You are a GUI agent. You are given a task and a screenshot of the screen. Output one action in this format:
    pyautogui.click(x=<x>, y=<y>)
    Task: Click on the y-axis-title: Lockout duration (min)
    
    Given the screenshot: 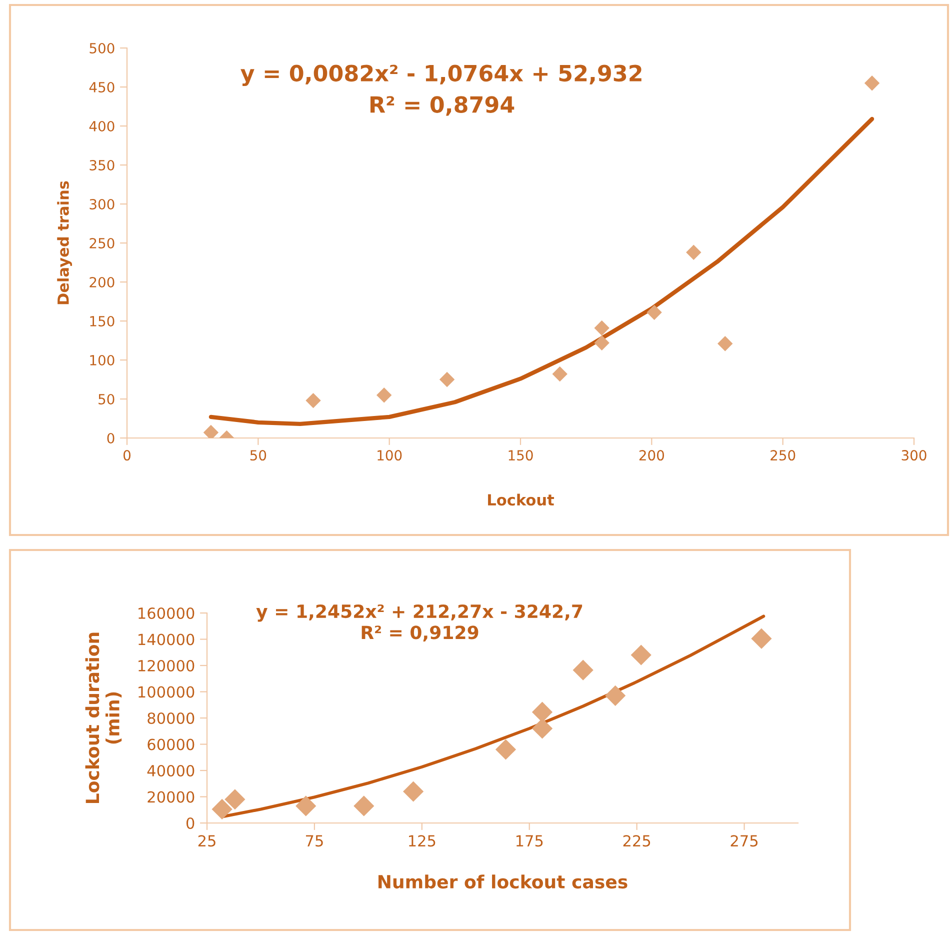 What is the action you would take?
    pyautogui.click(x=103, y=717)
    